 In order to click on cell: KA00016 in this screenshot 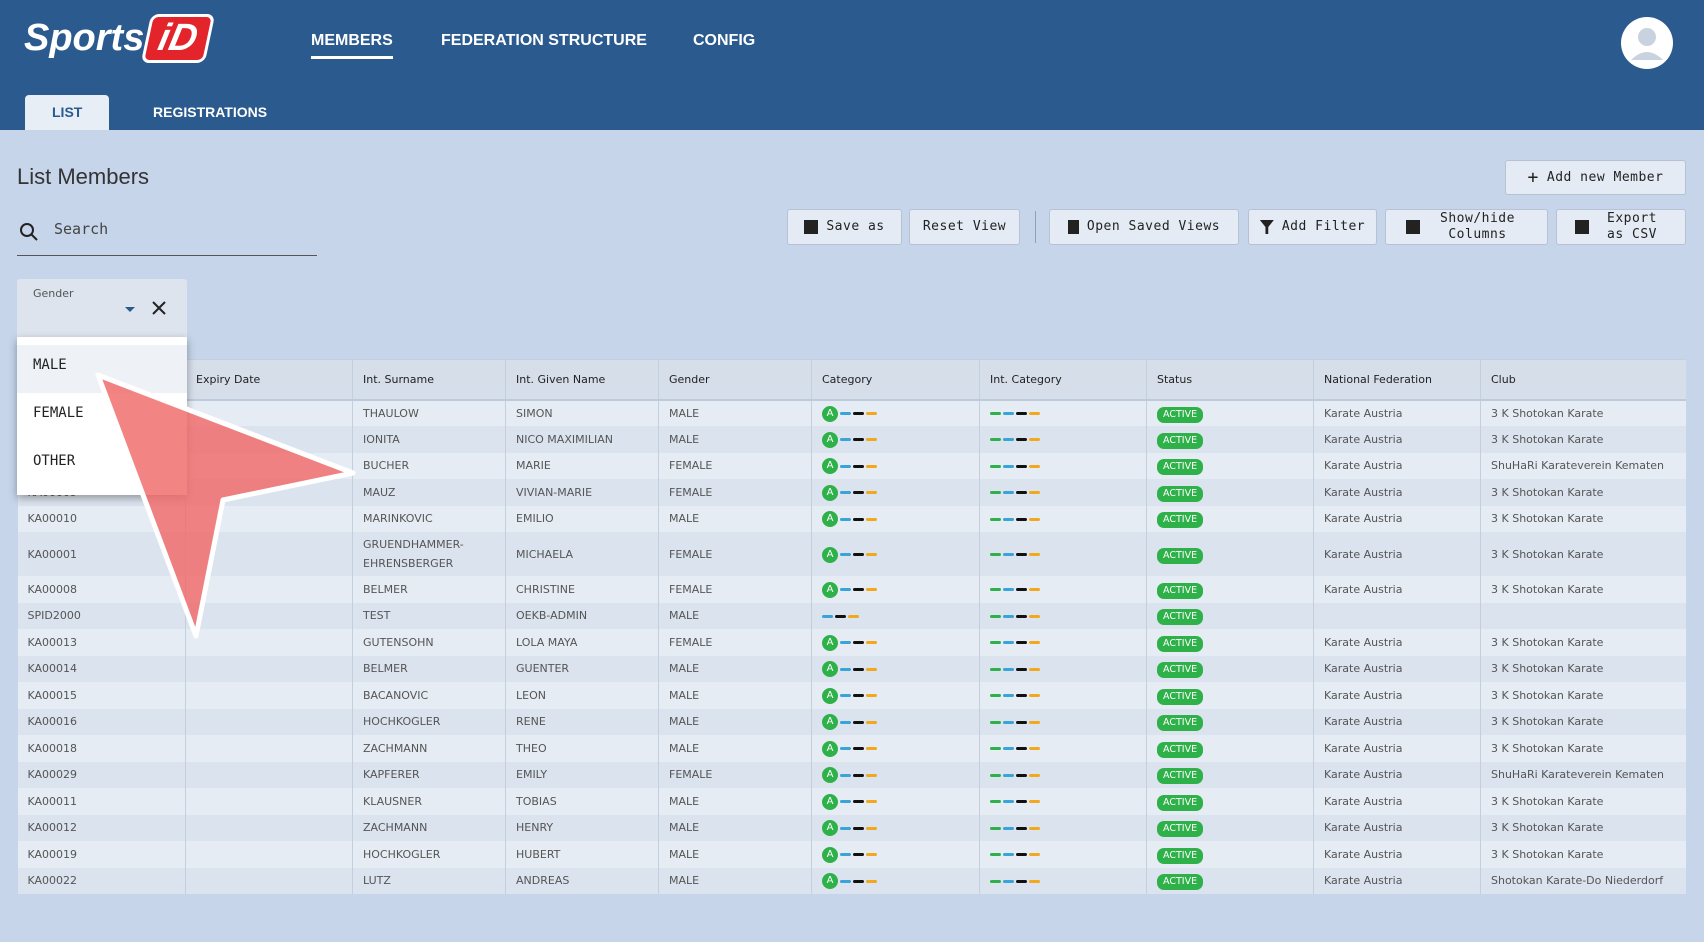, I will do `click(102, 722)`.